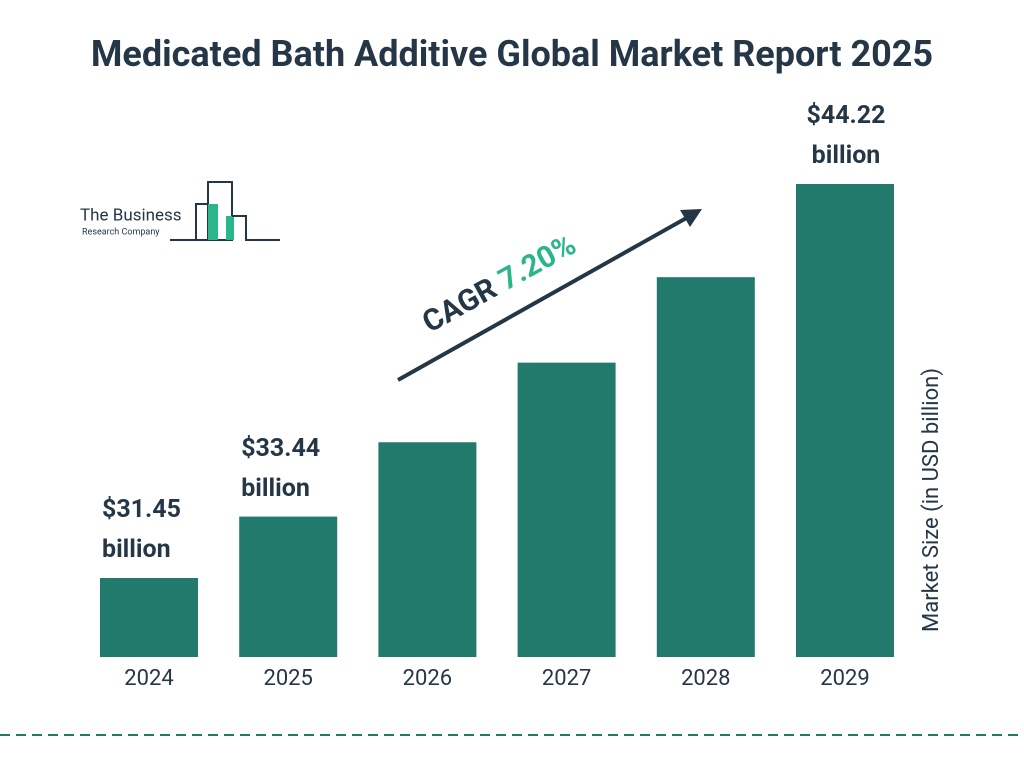  Describe the element at coordinates (691, 218) in the screenshot. I see `cagr-arrowhead` at that location.